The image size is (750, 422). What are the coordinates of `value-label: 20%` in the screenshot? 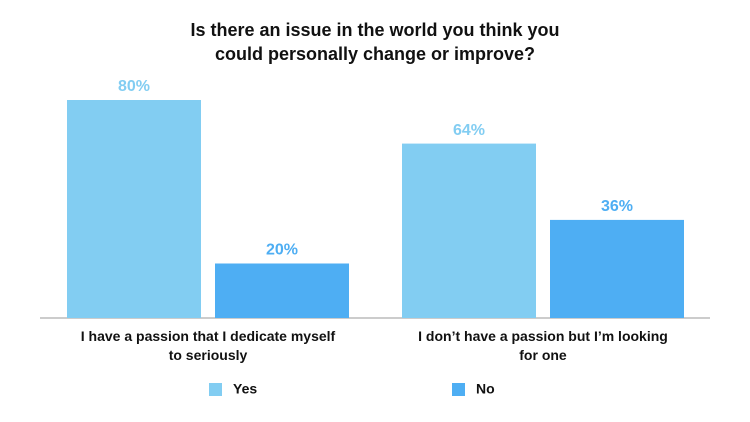 It's located at (282, 250).